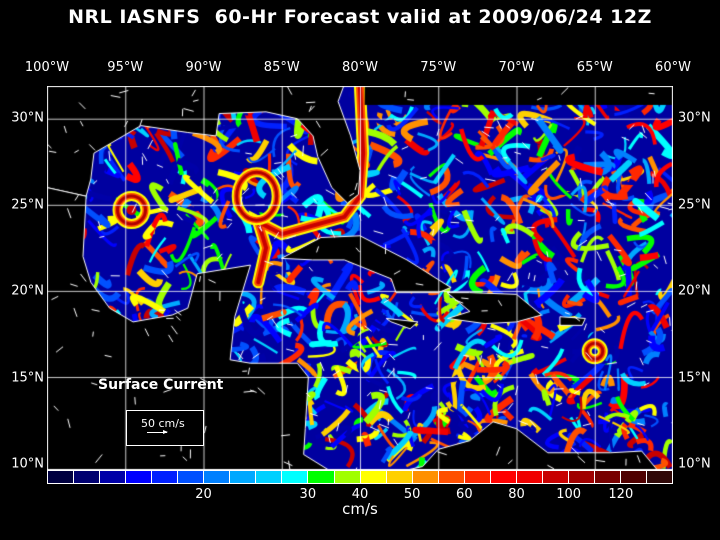  Describe the element at coordinates (360, 67) in the screenshot. I see `longitude-label: 80°W` at that location.